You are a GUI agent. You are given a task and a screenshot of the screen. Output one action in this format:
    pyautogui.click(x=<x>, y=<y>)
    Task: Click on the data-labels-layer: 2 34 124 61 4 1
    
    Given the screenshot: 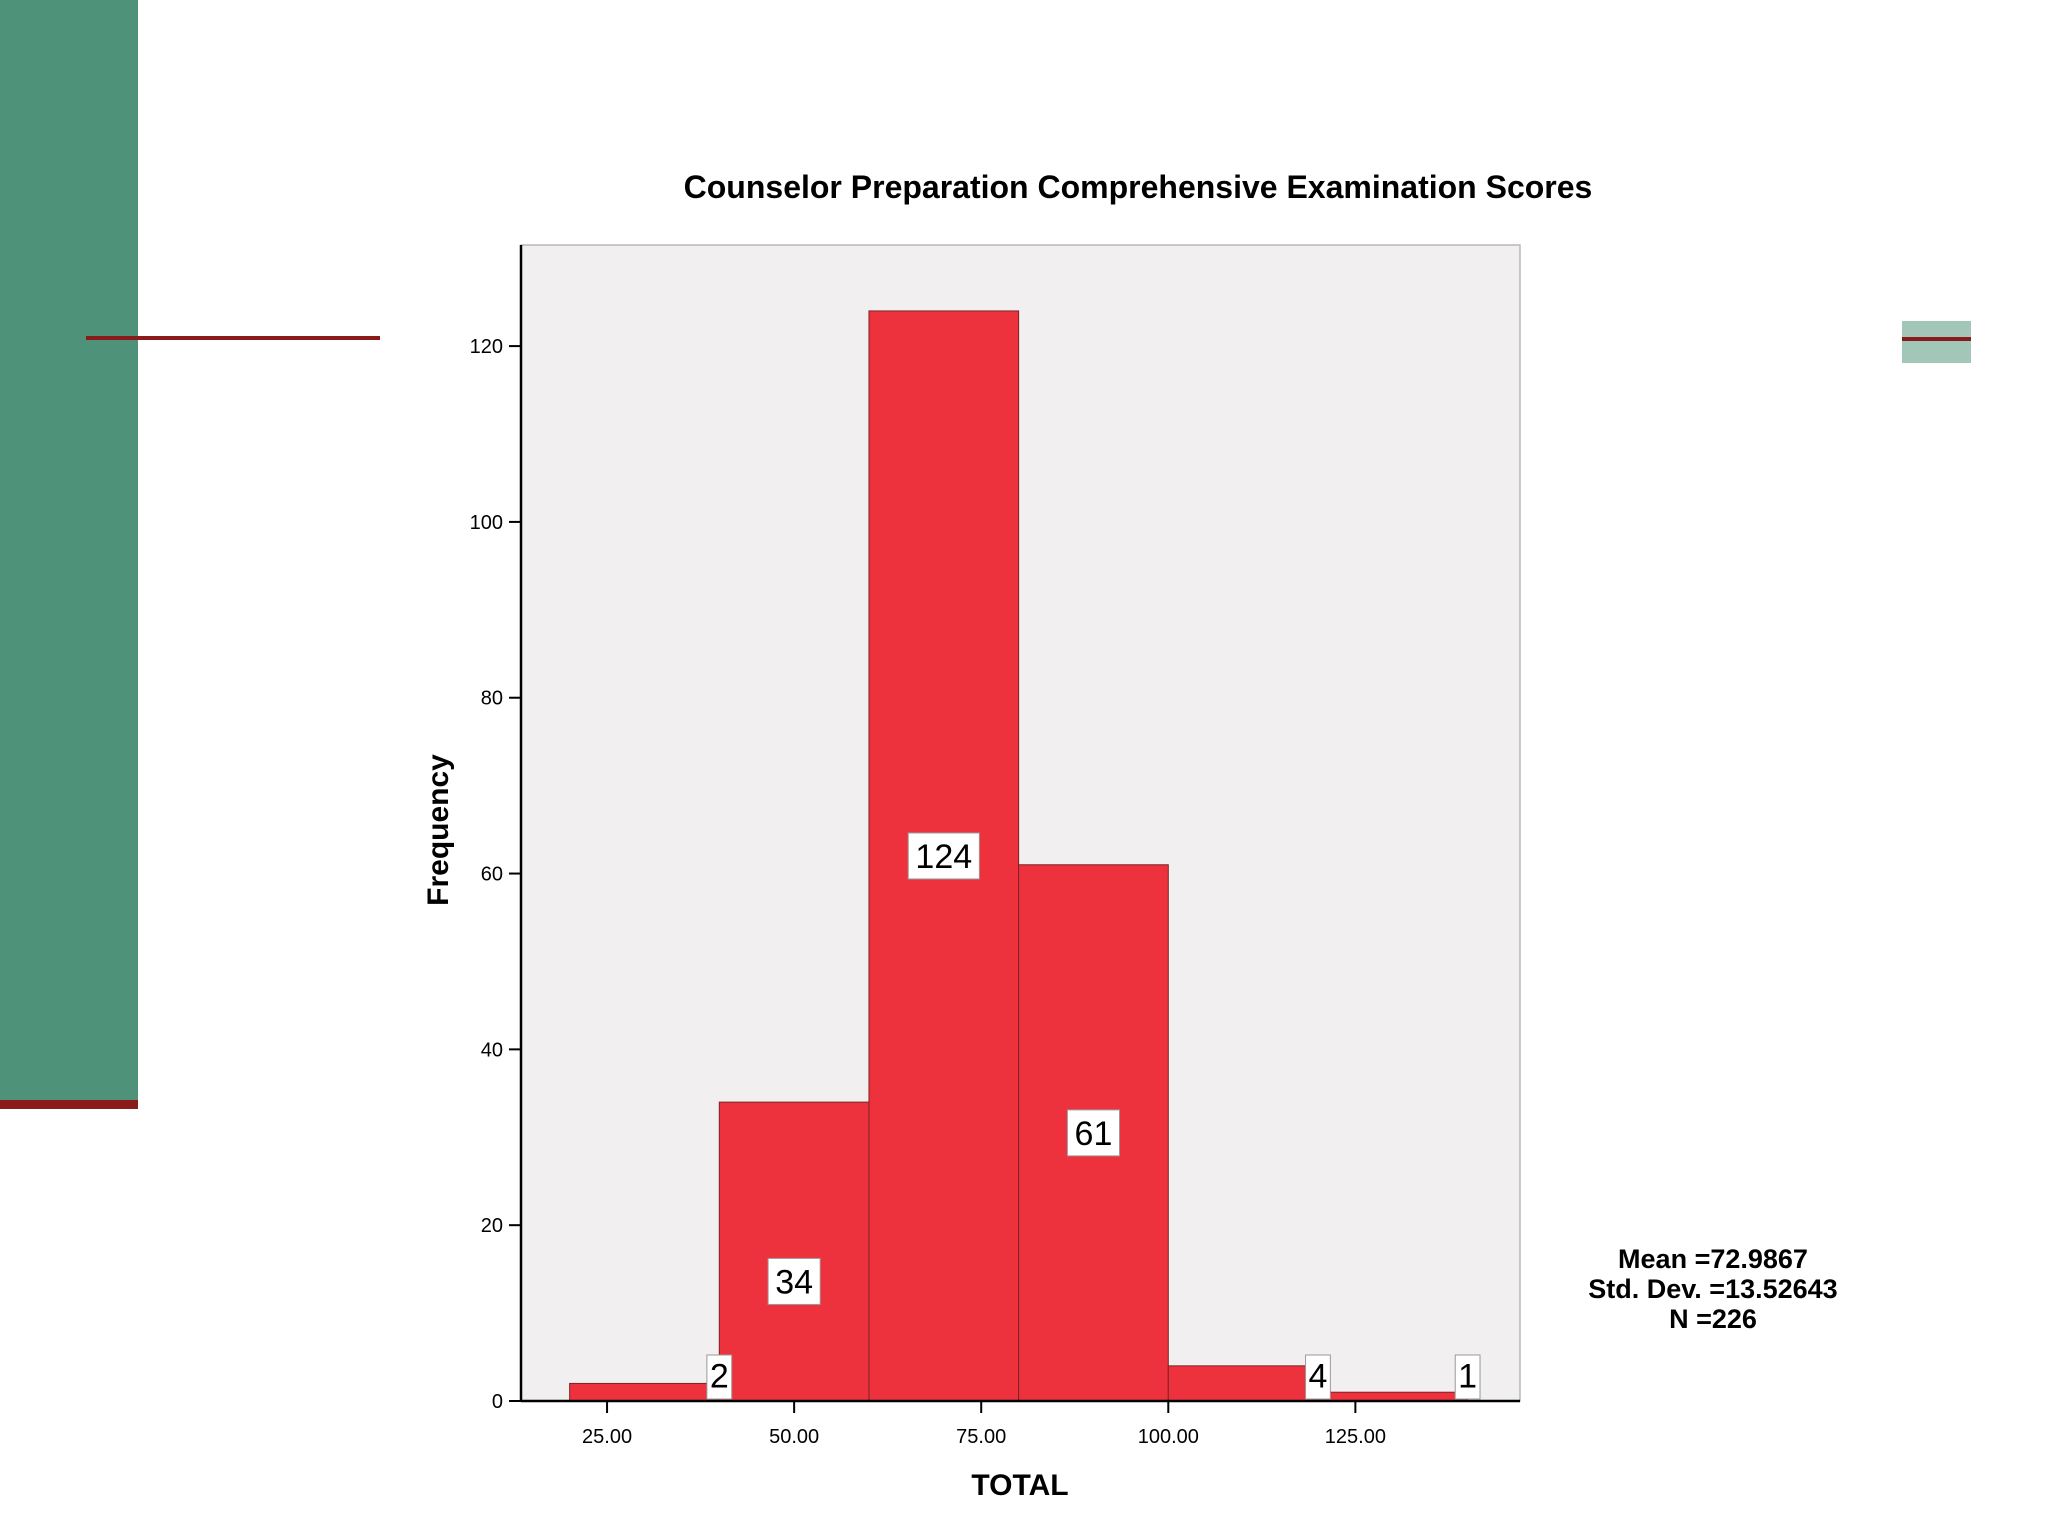 What is the action you would take?
    pyautogui.click(x=1093, y=1116)
    